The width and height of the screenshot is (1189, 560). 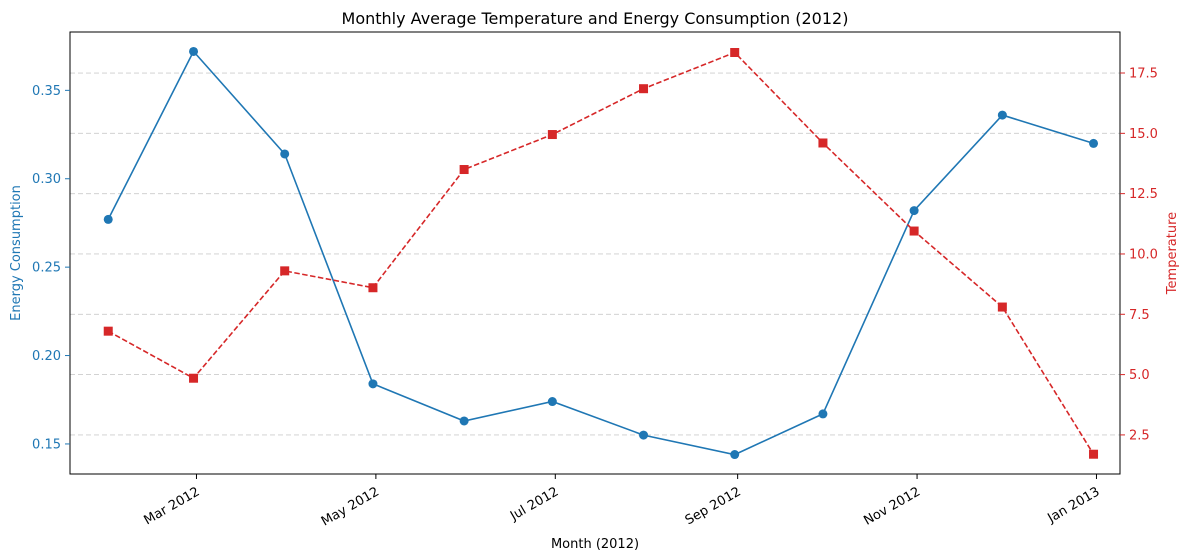 I want to click on y-axis-left: 0.15 0.20 0.25 0.30 0.35, so click(x=51, y=268).